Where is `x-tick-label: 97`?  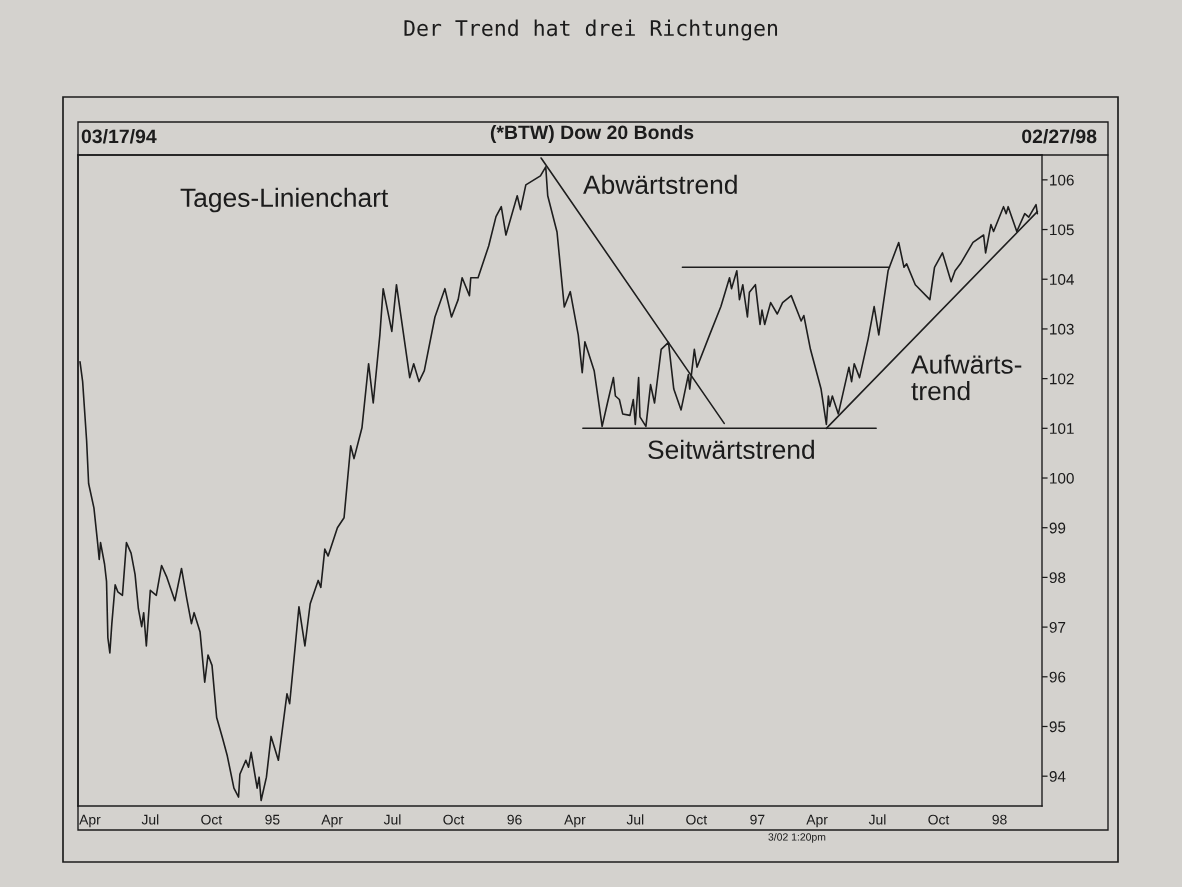 x-tick-label: 97 is located at coordinates (757, 819).